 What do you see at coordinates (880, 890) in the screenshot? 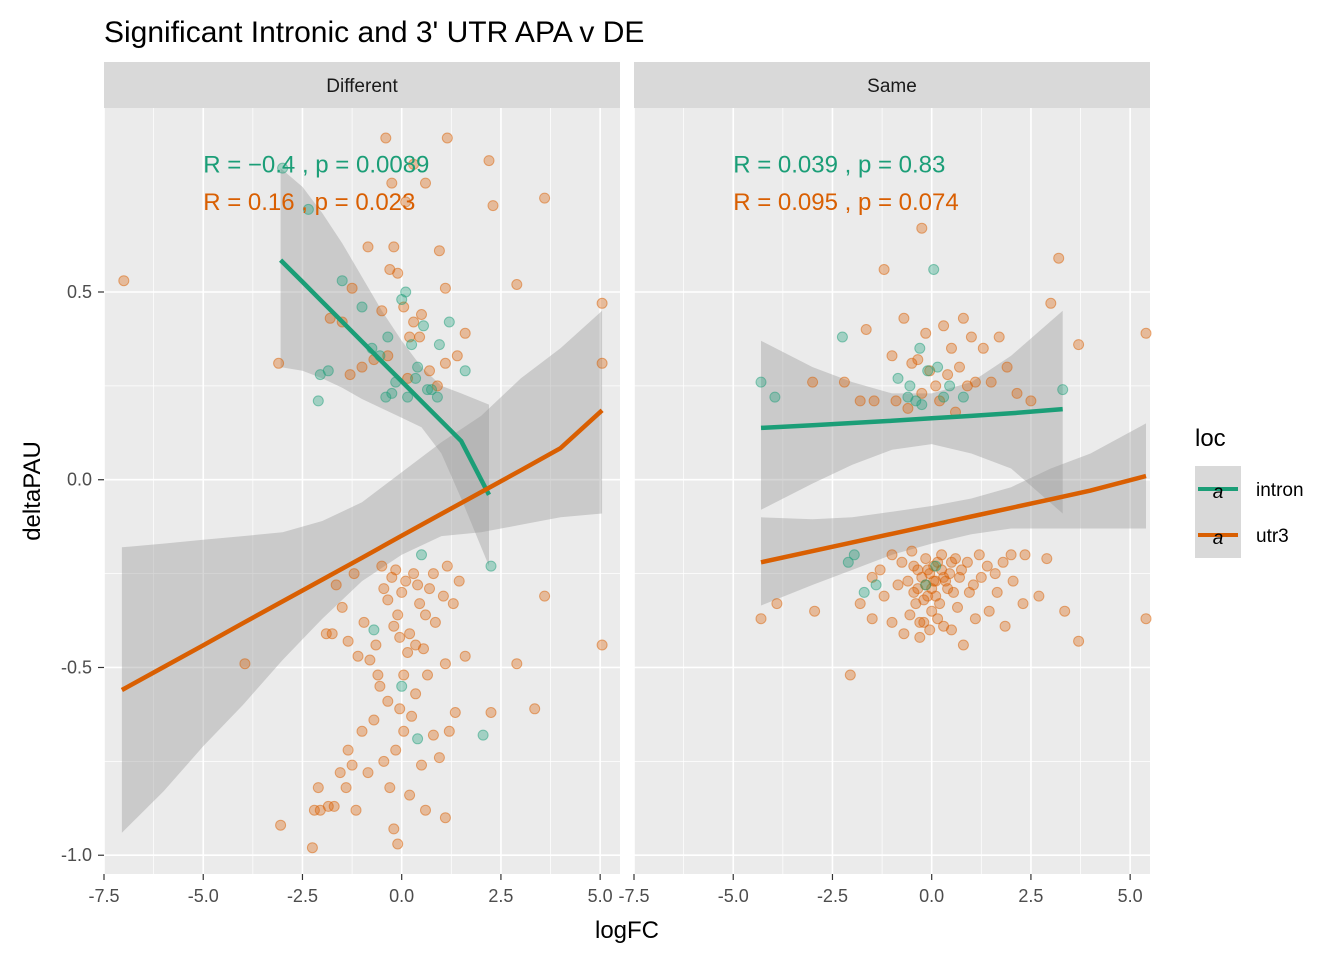
I see `x-axis-same: -7.5 -5.0 -2.5 0.0 2.5 5.0` at bounding box center [880, 890].